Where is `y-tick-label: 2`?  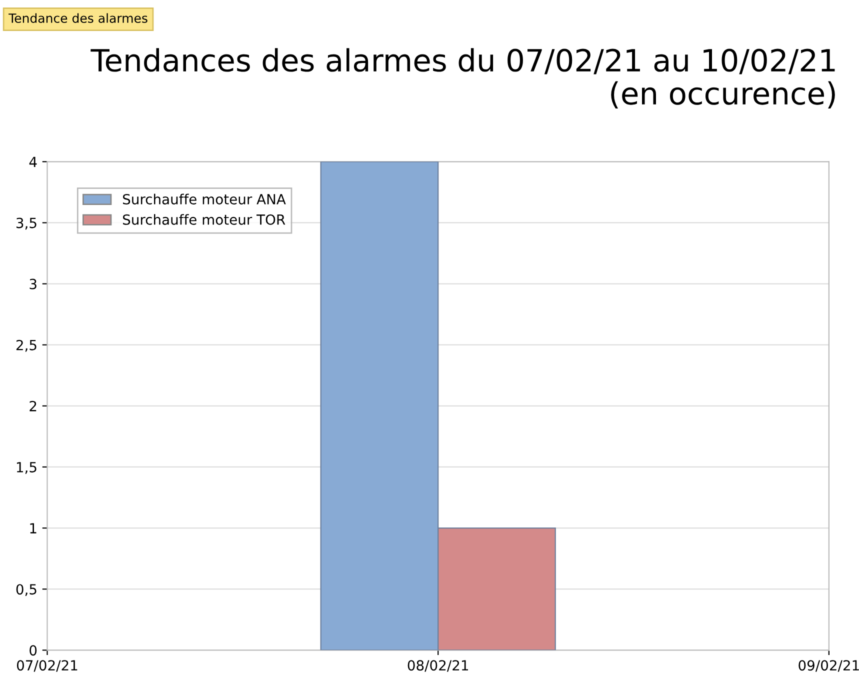 y-tick-label: 2 is located at coordinates (33, 406).